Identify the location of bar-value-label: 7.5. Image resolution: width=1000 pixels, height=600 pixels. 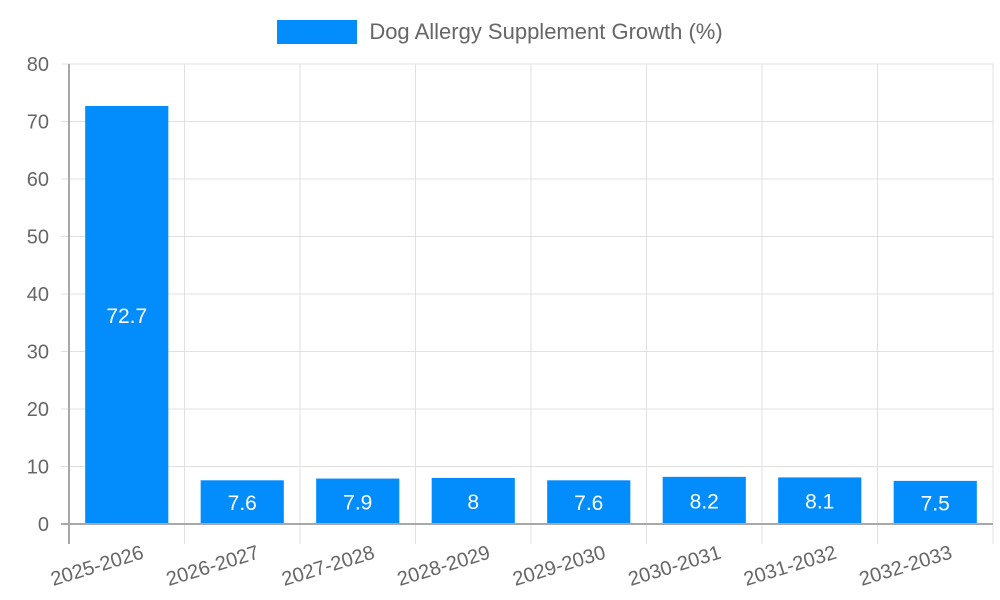
(935, 503).